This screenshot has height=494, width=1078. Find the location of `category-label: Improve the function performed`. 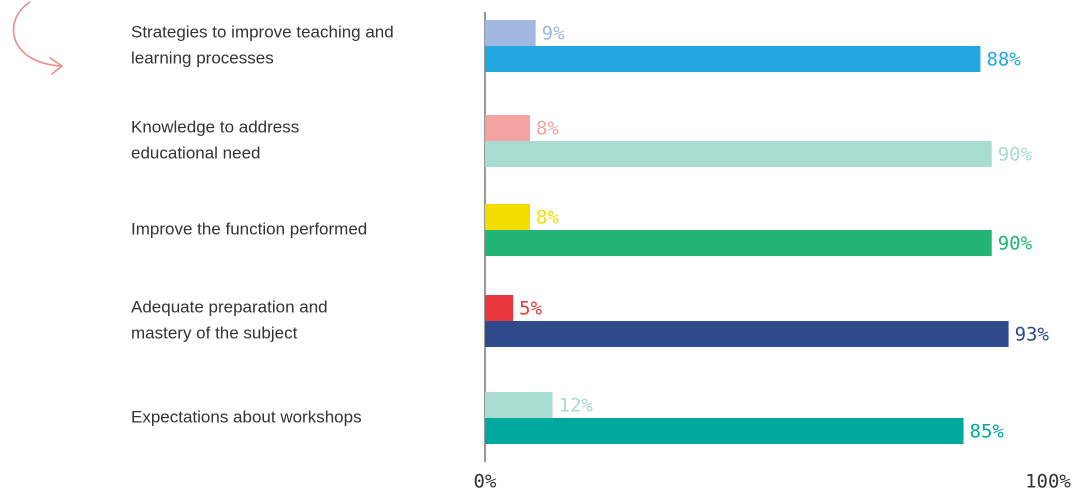

category-label: Improve the function performed is located at coordinates (249, 228).